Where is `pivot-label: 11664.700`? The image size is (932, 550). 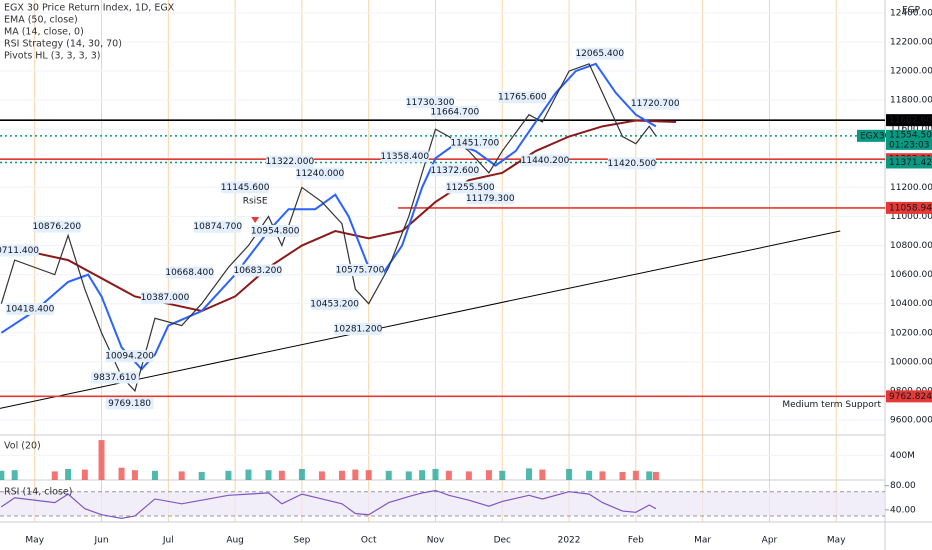
pivot-label: 11664.700 is located at coordinates (455, 112).